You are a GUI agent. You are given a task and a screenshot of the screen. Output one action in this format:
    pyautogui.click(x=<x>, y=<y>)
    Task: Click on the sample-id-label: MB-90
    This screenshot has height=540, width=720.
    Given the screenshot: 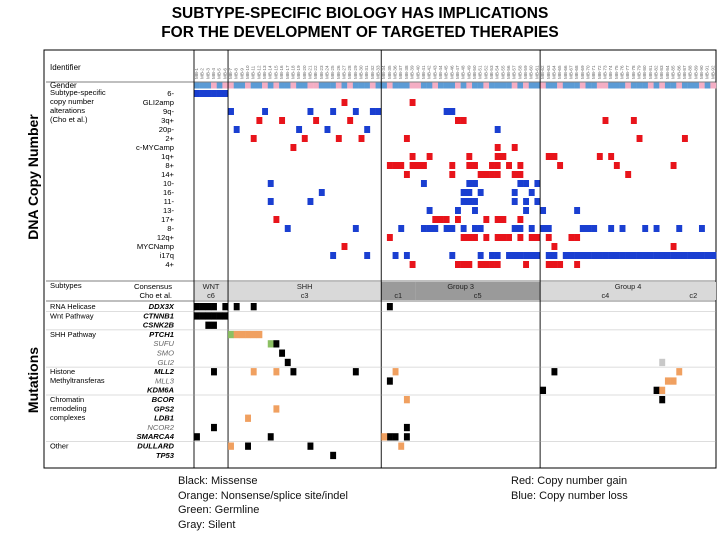 What is the action you would take?
    pyautogui.click(x=701, y=72)
    